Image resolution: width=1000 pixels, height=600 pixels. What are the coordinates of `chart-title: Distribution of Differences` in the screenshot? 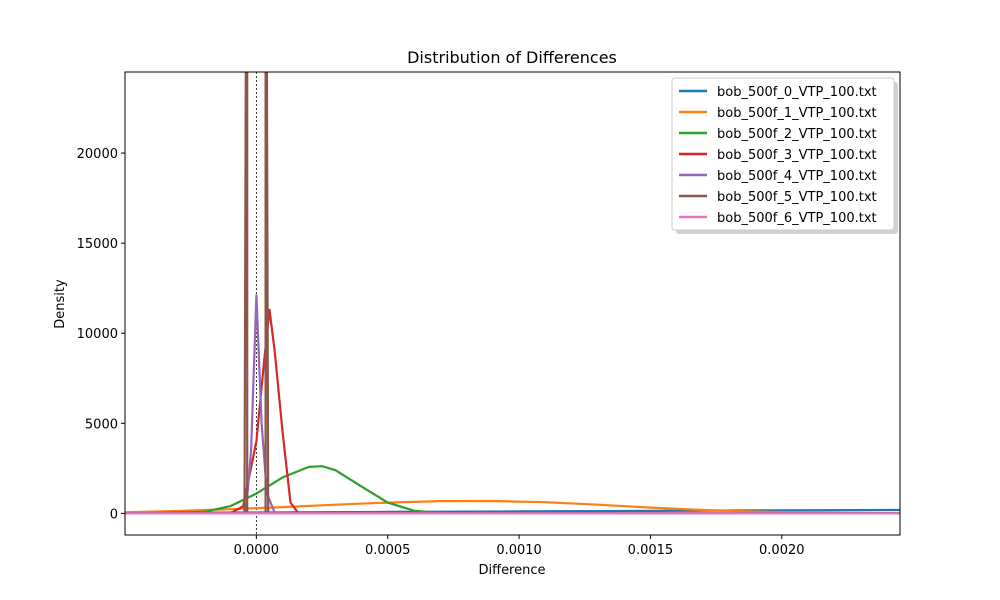 It's located at (512, 57).